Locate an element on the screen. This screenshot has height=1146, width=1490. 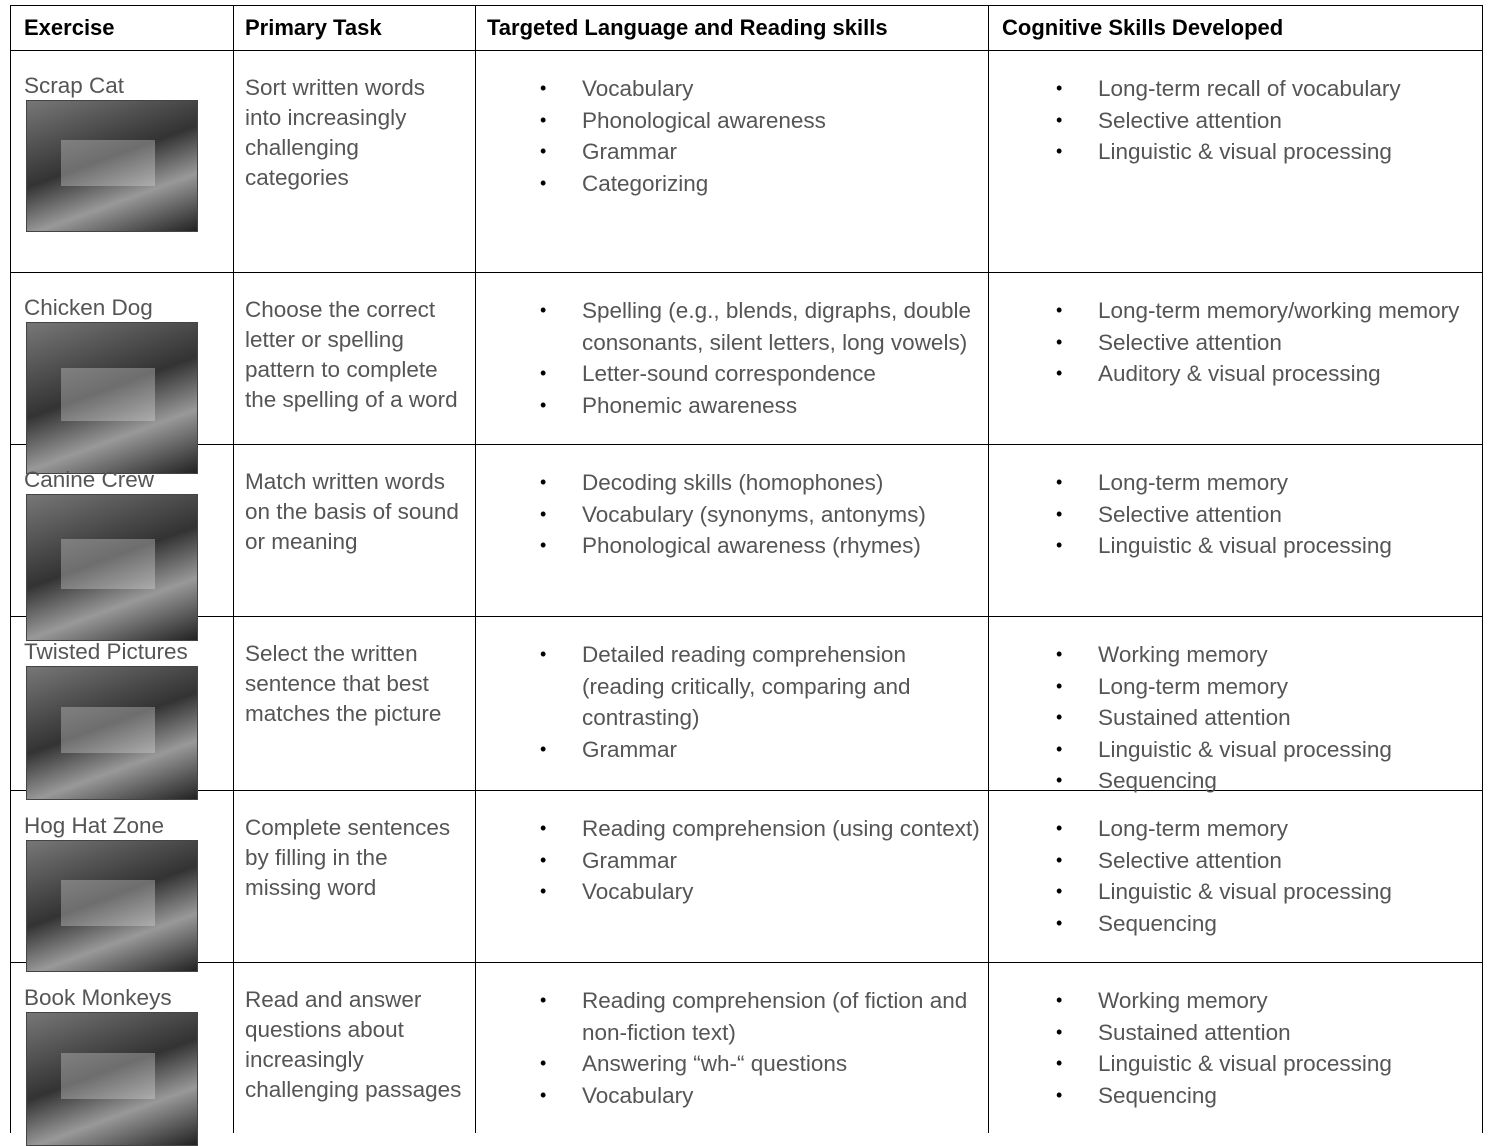
language-skill: Answering “wh-“ questions is located at coordinates (760, 1064).